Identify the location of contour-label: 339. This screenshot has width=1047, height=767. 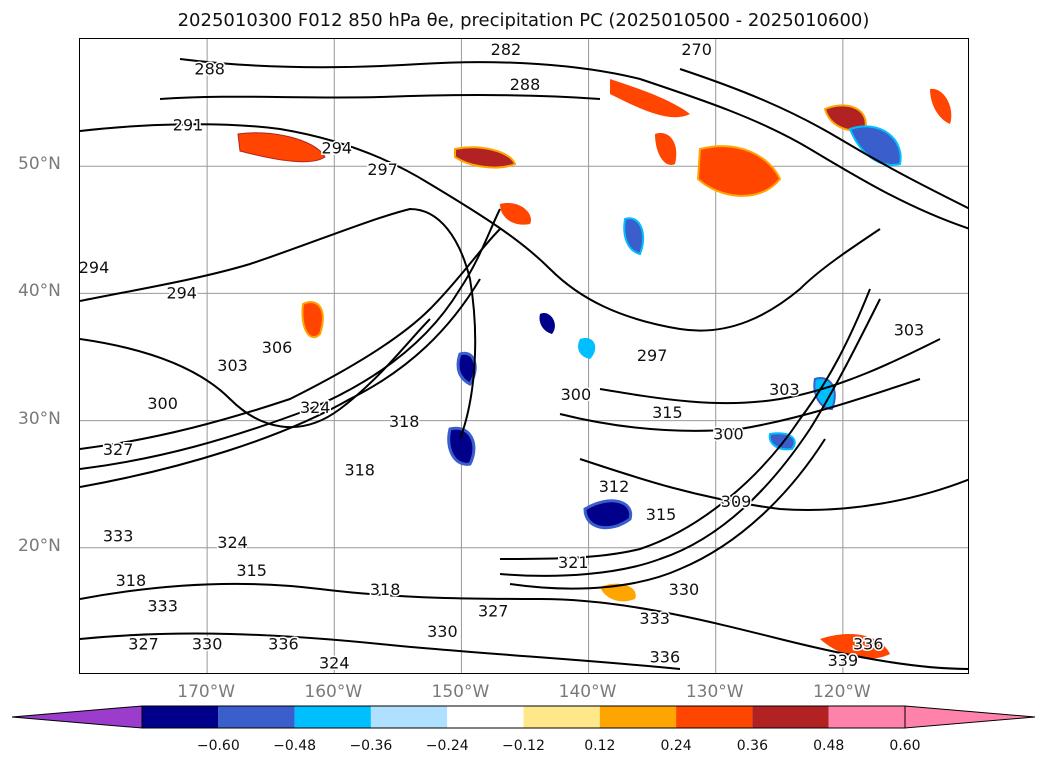
(843, 660).